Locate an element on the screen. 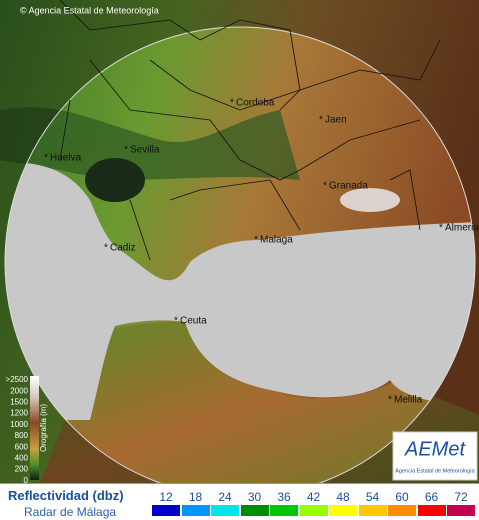 This screenshot has width=479, height=520. orography-tick: >2500 is located at coordinates (17, 379).